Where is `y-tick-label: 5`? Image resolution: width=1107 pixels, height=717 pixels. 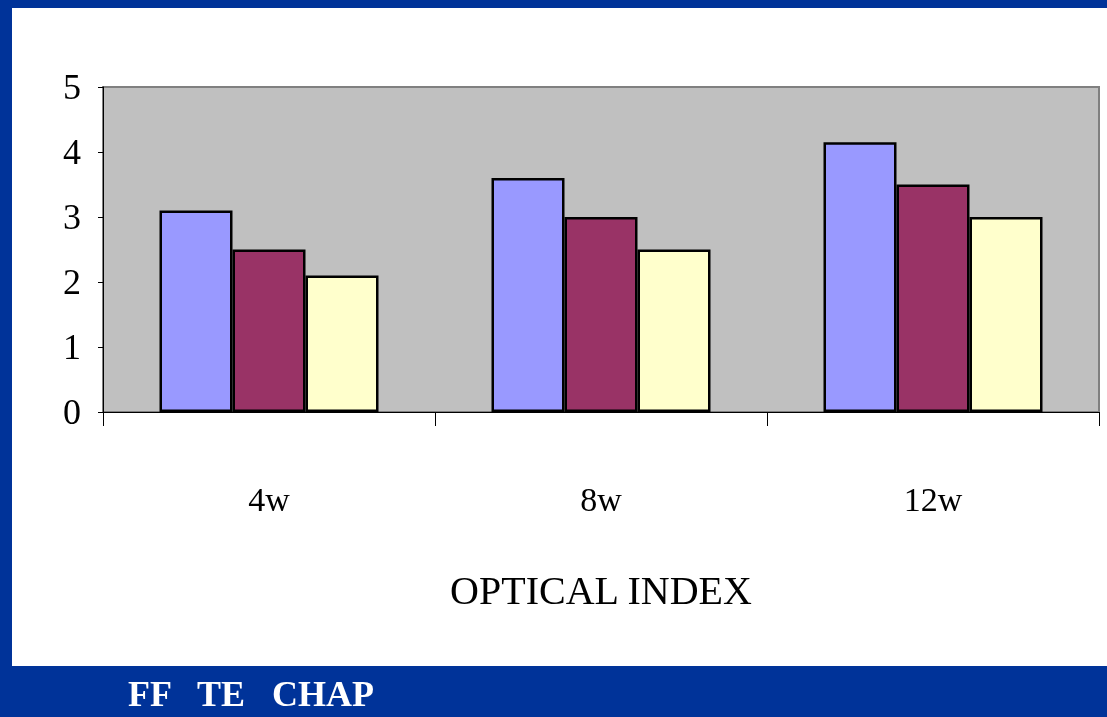 y-tick-label: 5 is located at coordinates (72, 87).